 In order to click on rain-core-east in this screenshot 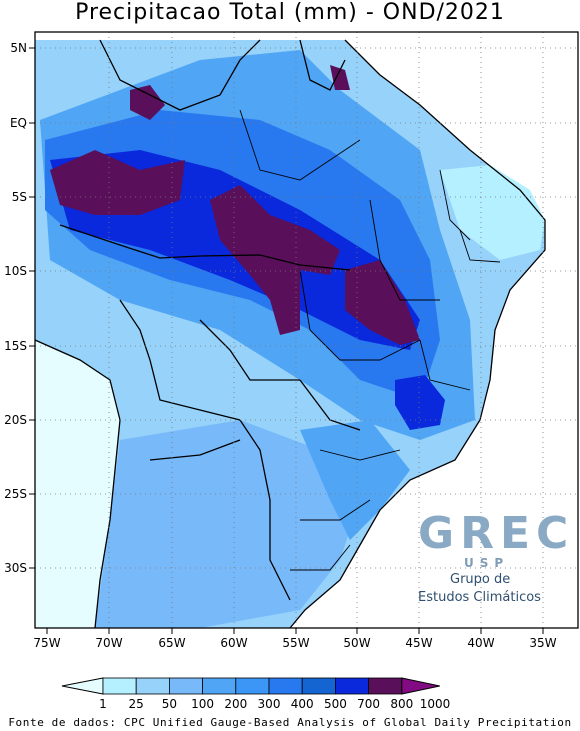, I will do `click(382, 302)`.